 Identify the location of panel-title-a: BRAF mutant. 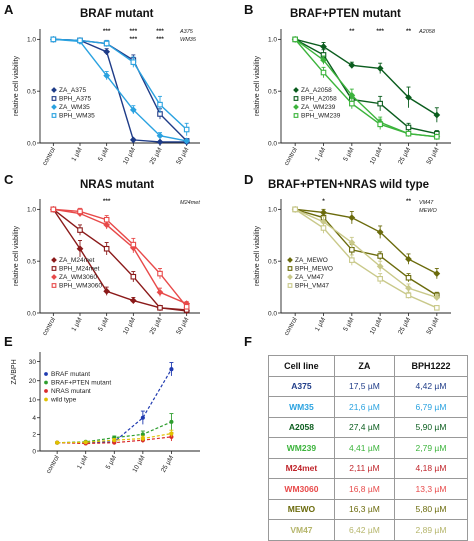
(117, 14).